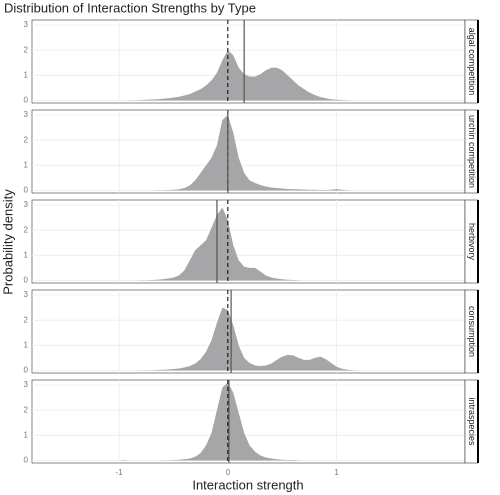 This screenshot has height=495, width=500. I want to click on strip-label: urchin competition, so click(472, 151).